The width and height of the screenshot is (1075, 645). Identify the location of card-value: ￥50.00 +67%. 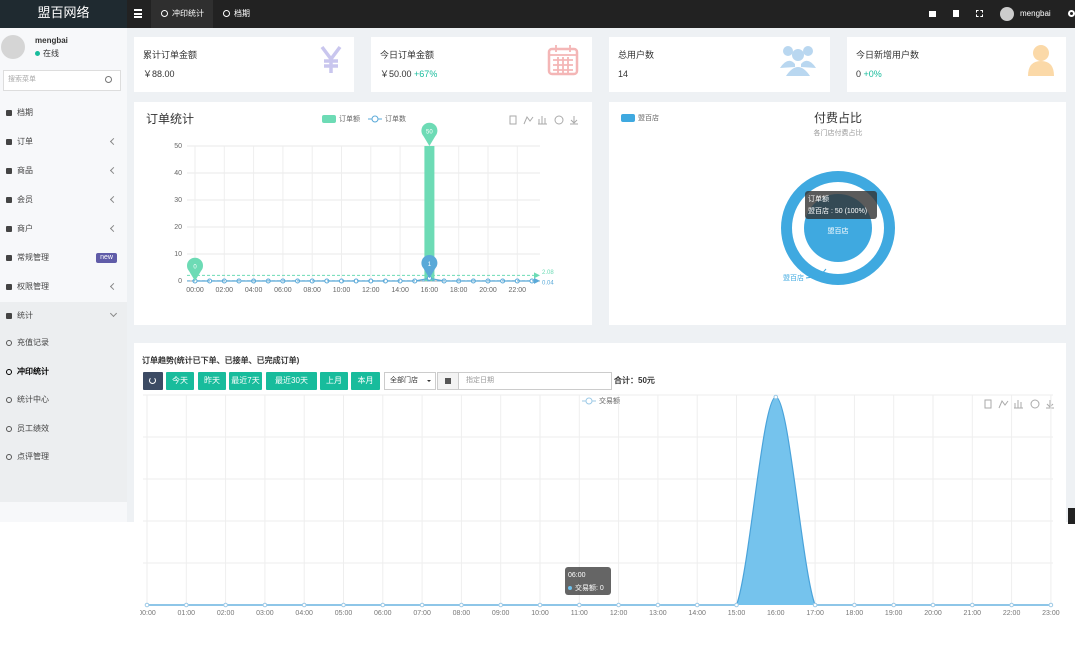
(408, 74).